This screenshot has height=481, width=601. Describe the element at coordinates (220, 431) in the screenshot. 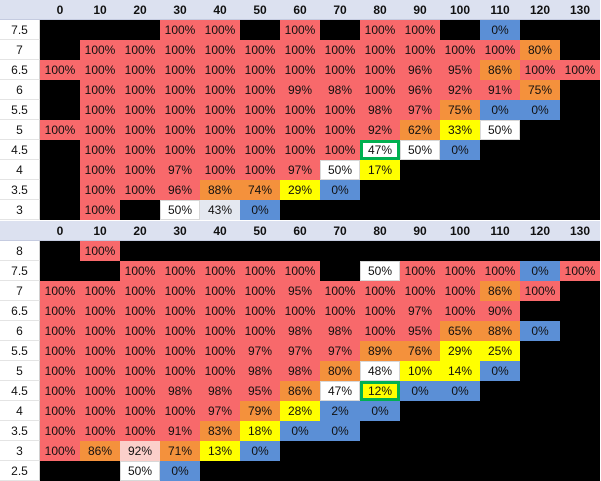

I see `cell: 83%` at that location.